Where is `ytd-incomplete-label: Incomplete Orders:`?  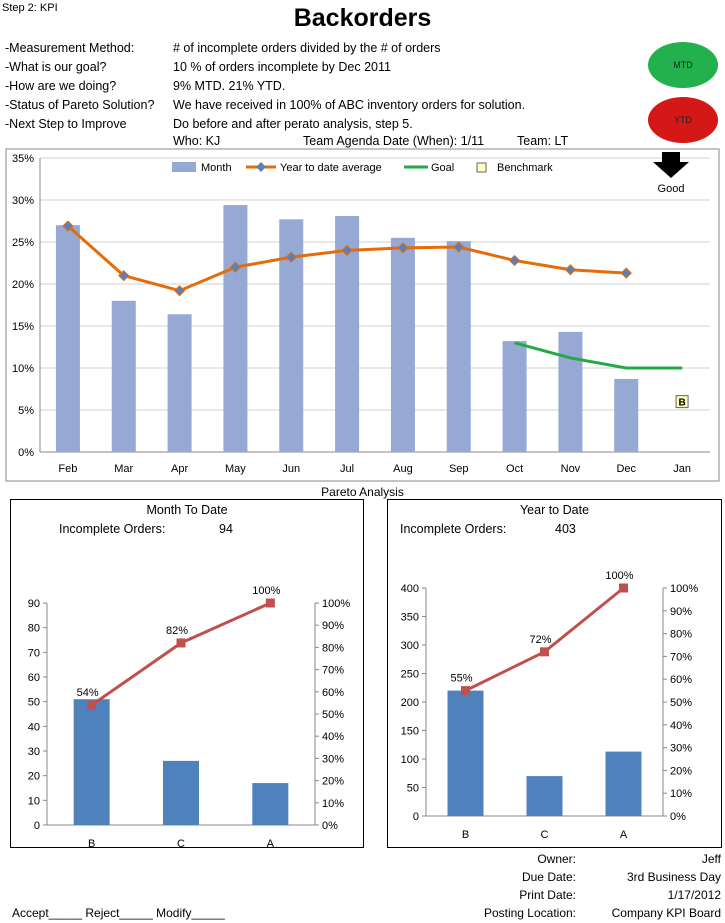 ytd-incomplete-label: Incomplete Orders: is located at coordinates (453, 529).